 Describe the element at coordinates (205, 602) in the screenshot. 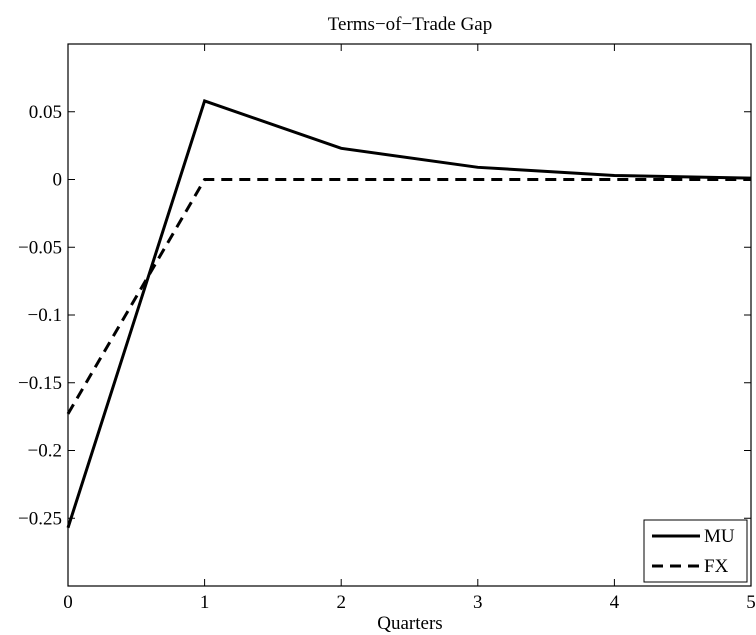

I see `x-tick-label: 1` at that location.